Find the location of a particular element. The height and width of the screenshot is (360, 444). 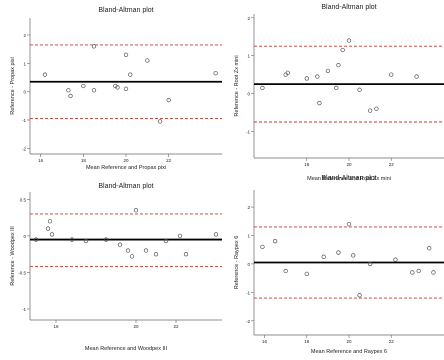

y-tick-label: 0.5 is located at coordinates (23, 199).